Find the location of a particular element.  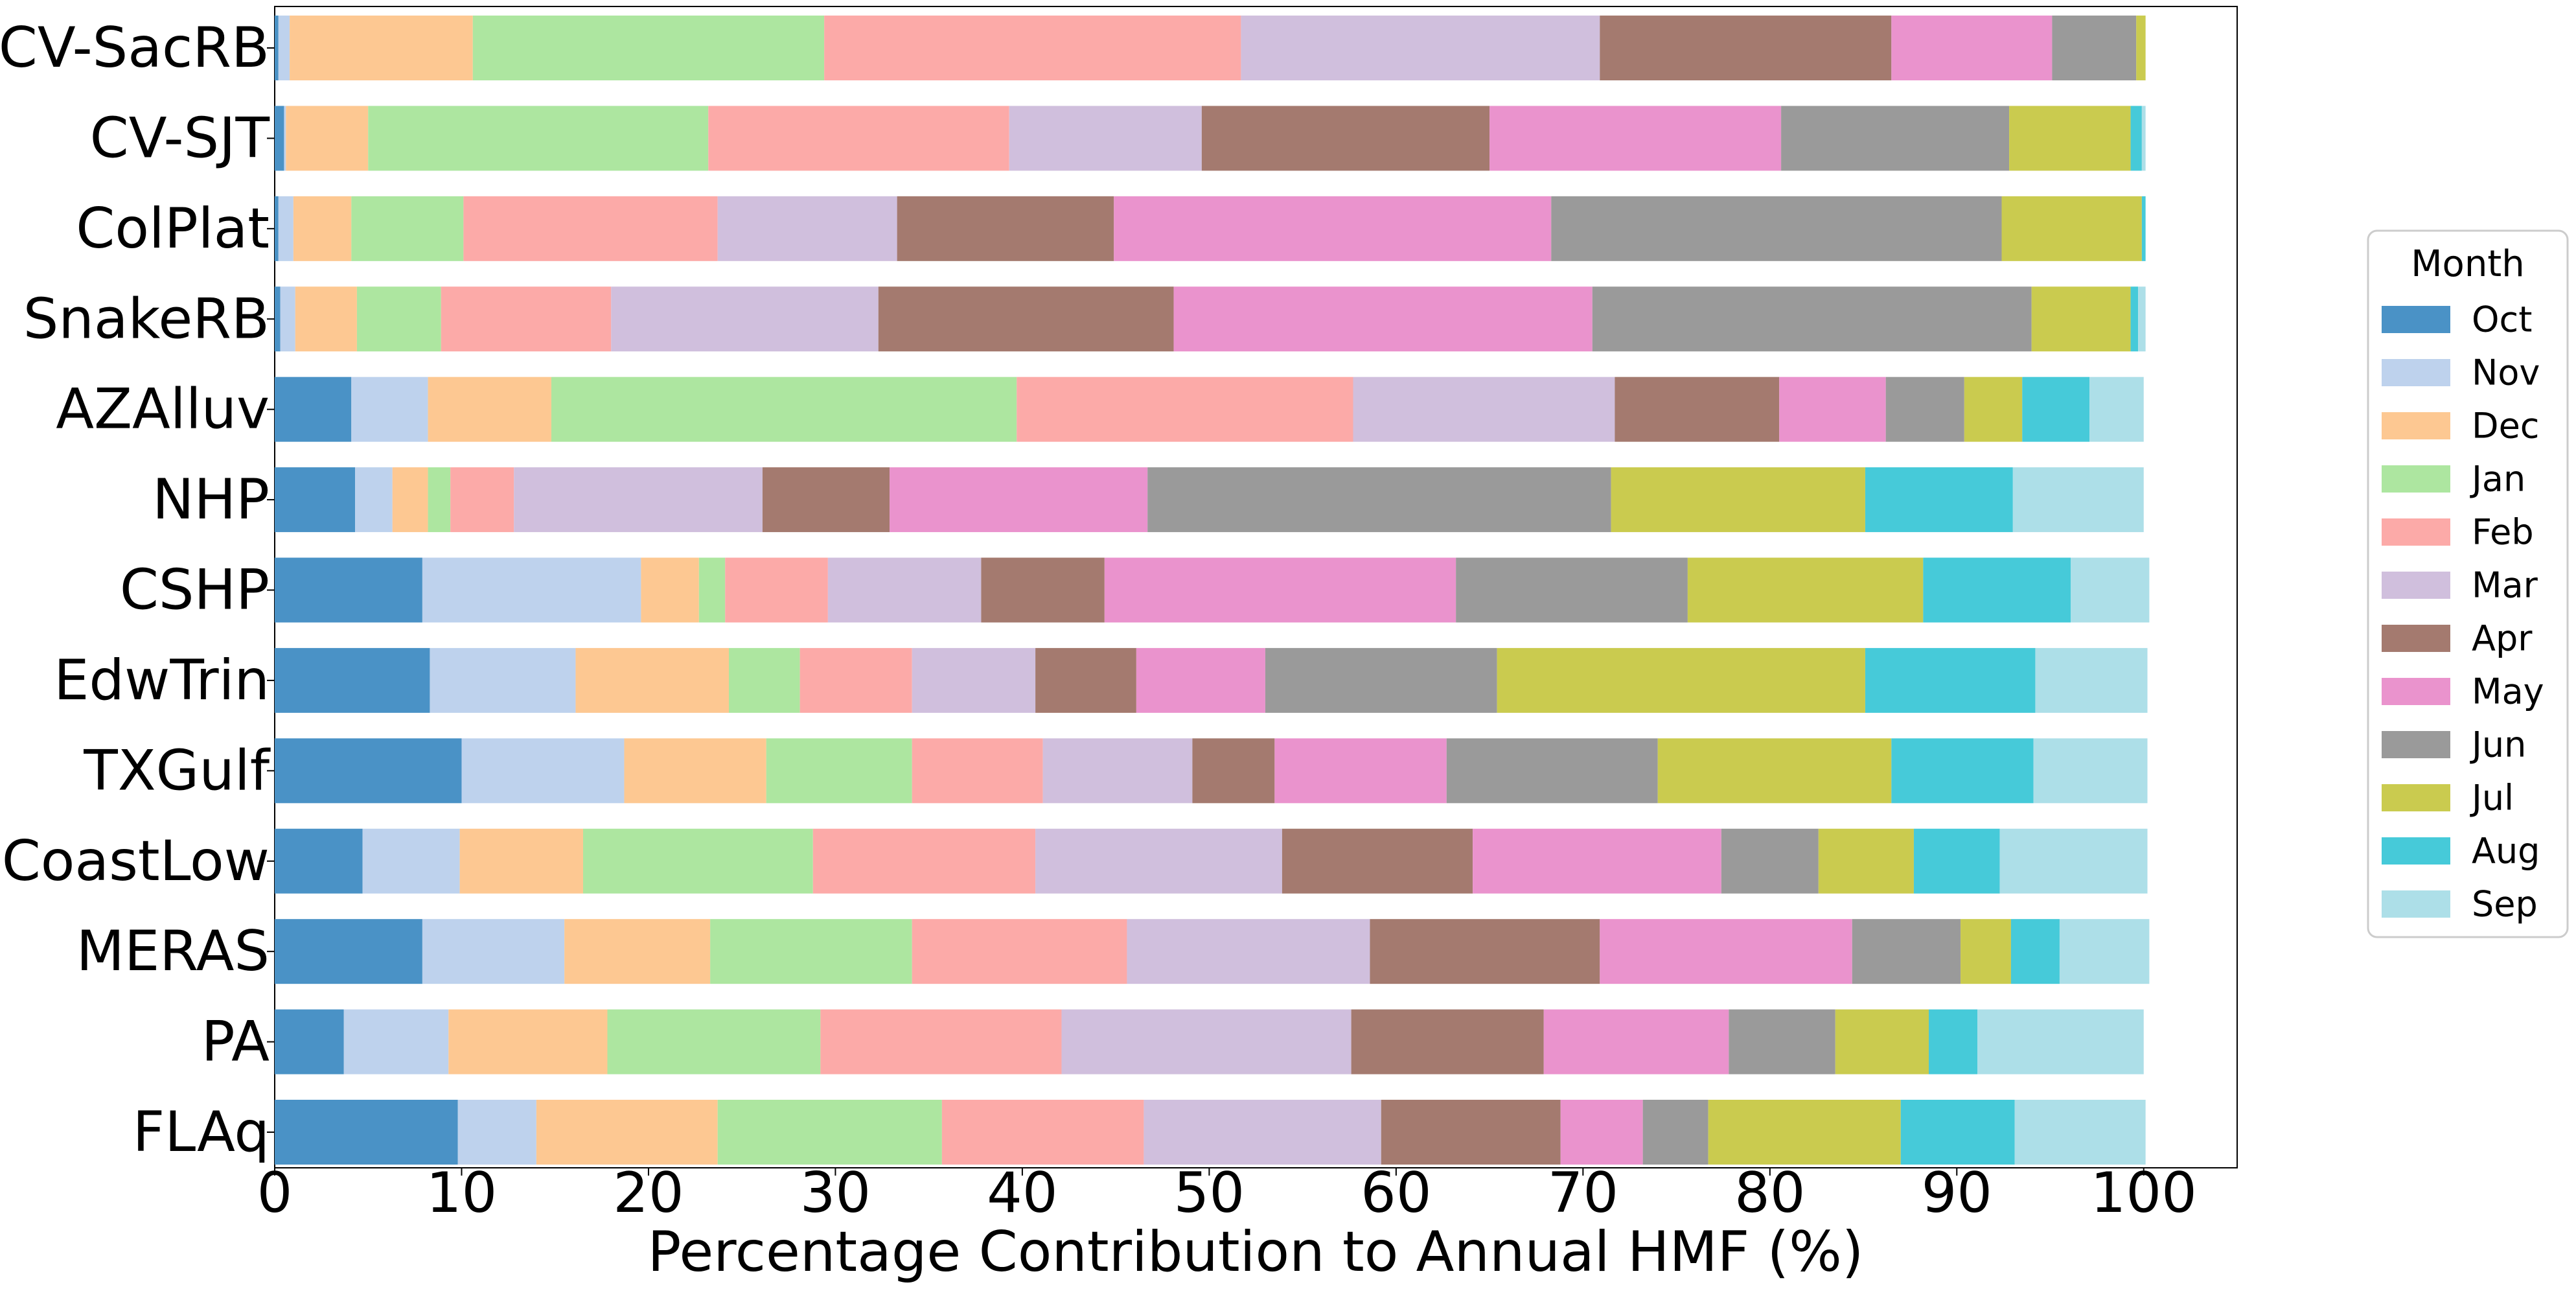

bar-meras-feb is located at coordinates (1019, 951).